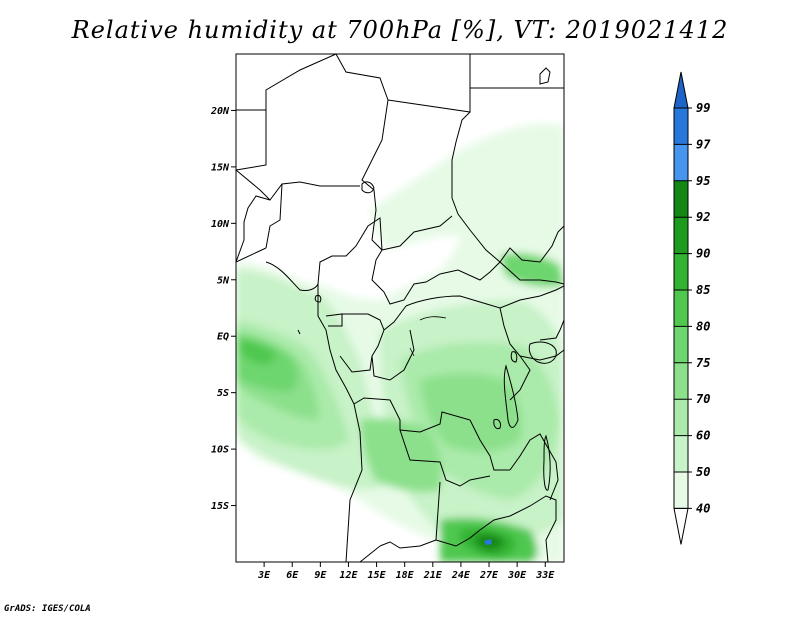 The image size is (800, 618). Describe the element at coordinates (320, 575) in the screenshot. I see `lon-tick-label: 9E` at that location.